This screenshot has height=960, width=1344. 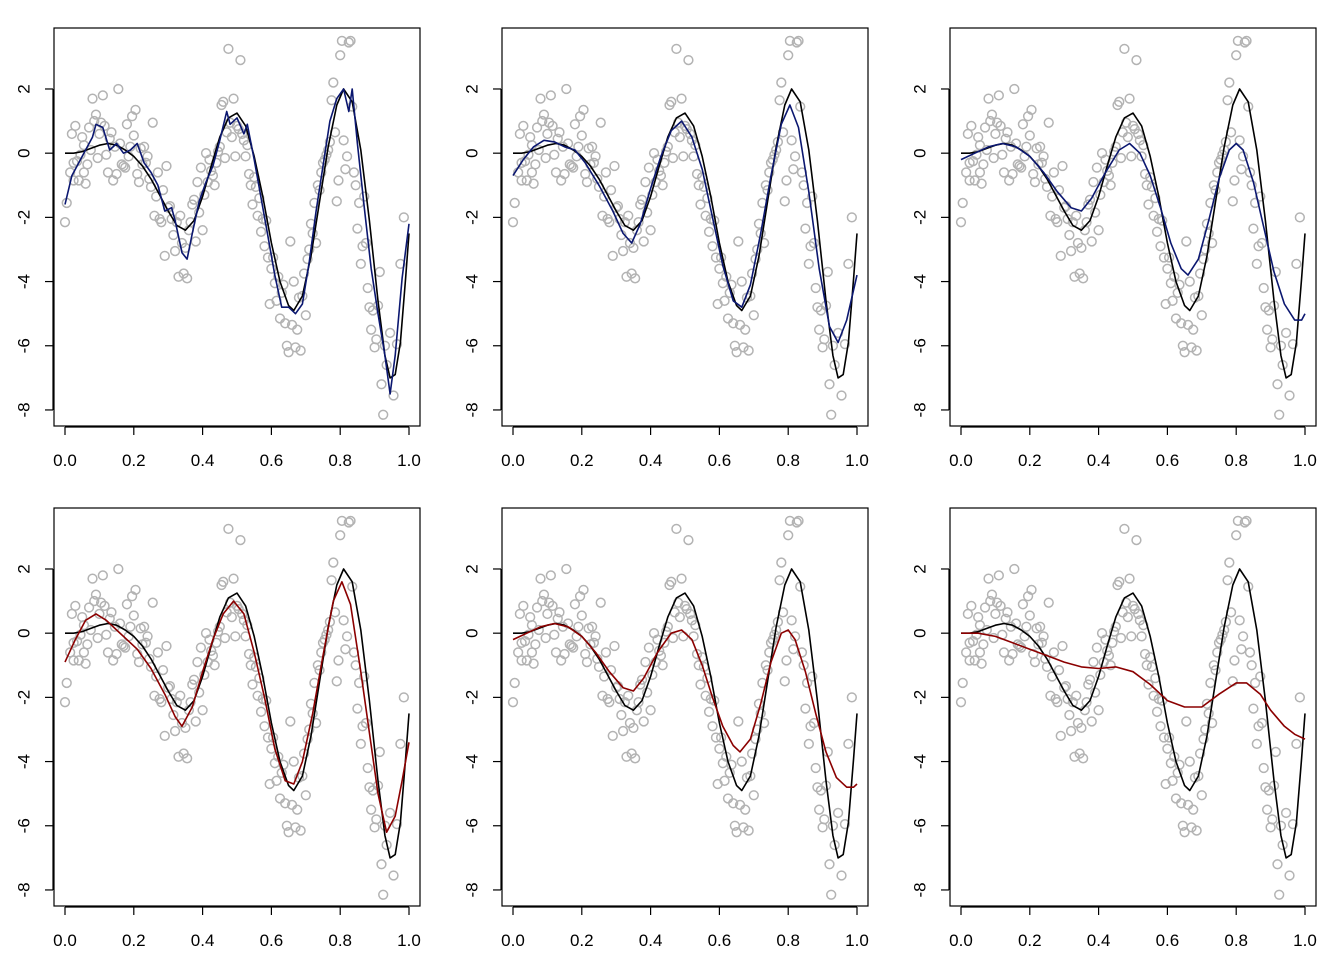 I want to click on y-tick-label: 2, so click(x=472, y=568).